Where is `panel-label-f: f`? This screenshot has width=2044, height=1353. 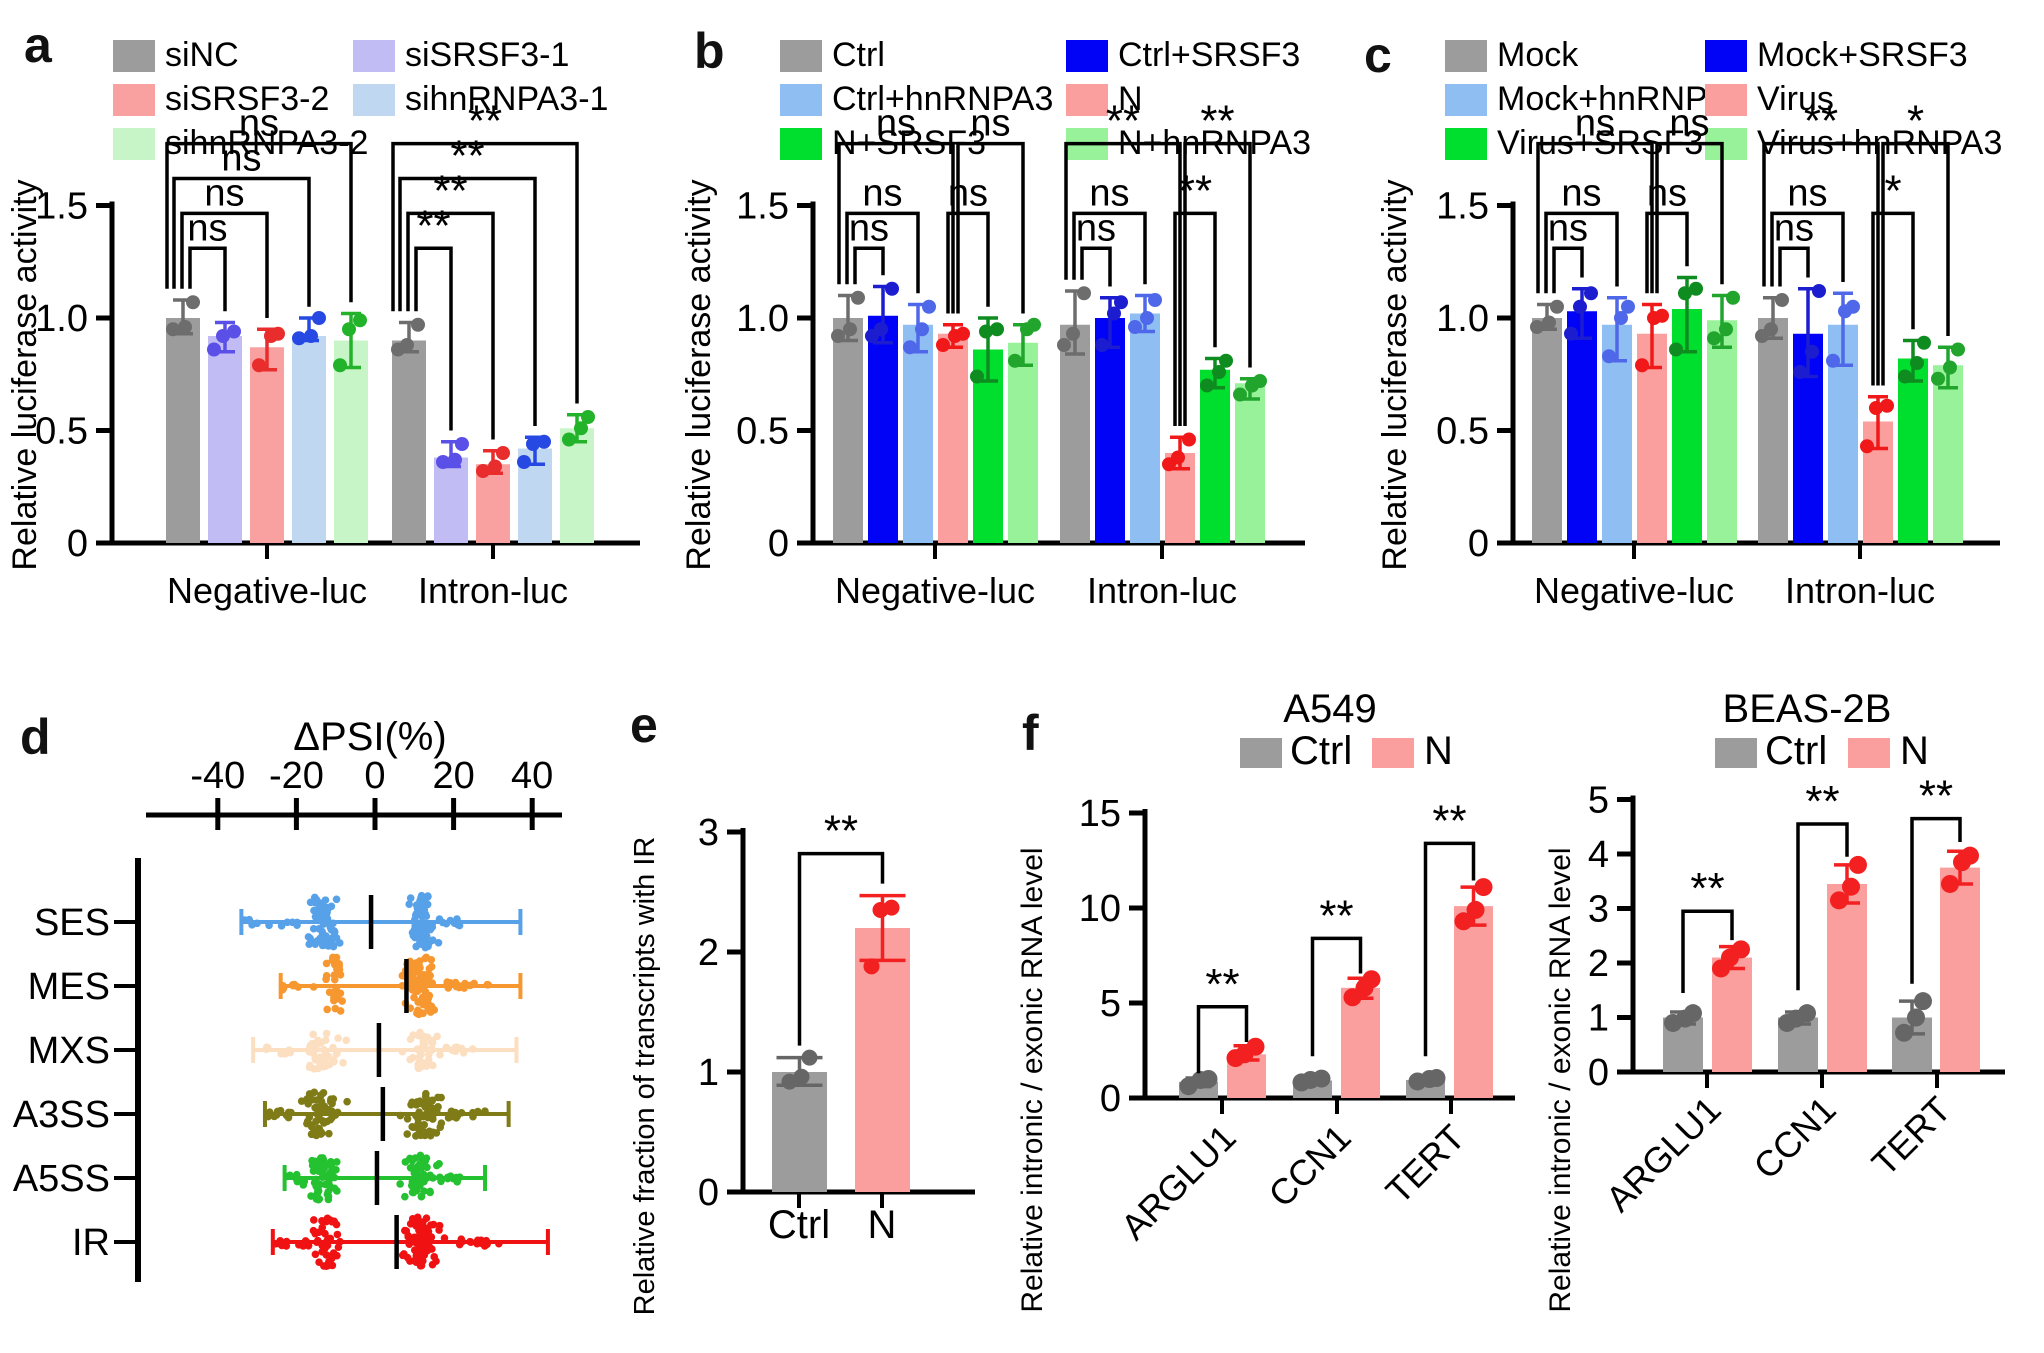 panel-label-f: f is located at coordinates (1030, 733).